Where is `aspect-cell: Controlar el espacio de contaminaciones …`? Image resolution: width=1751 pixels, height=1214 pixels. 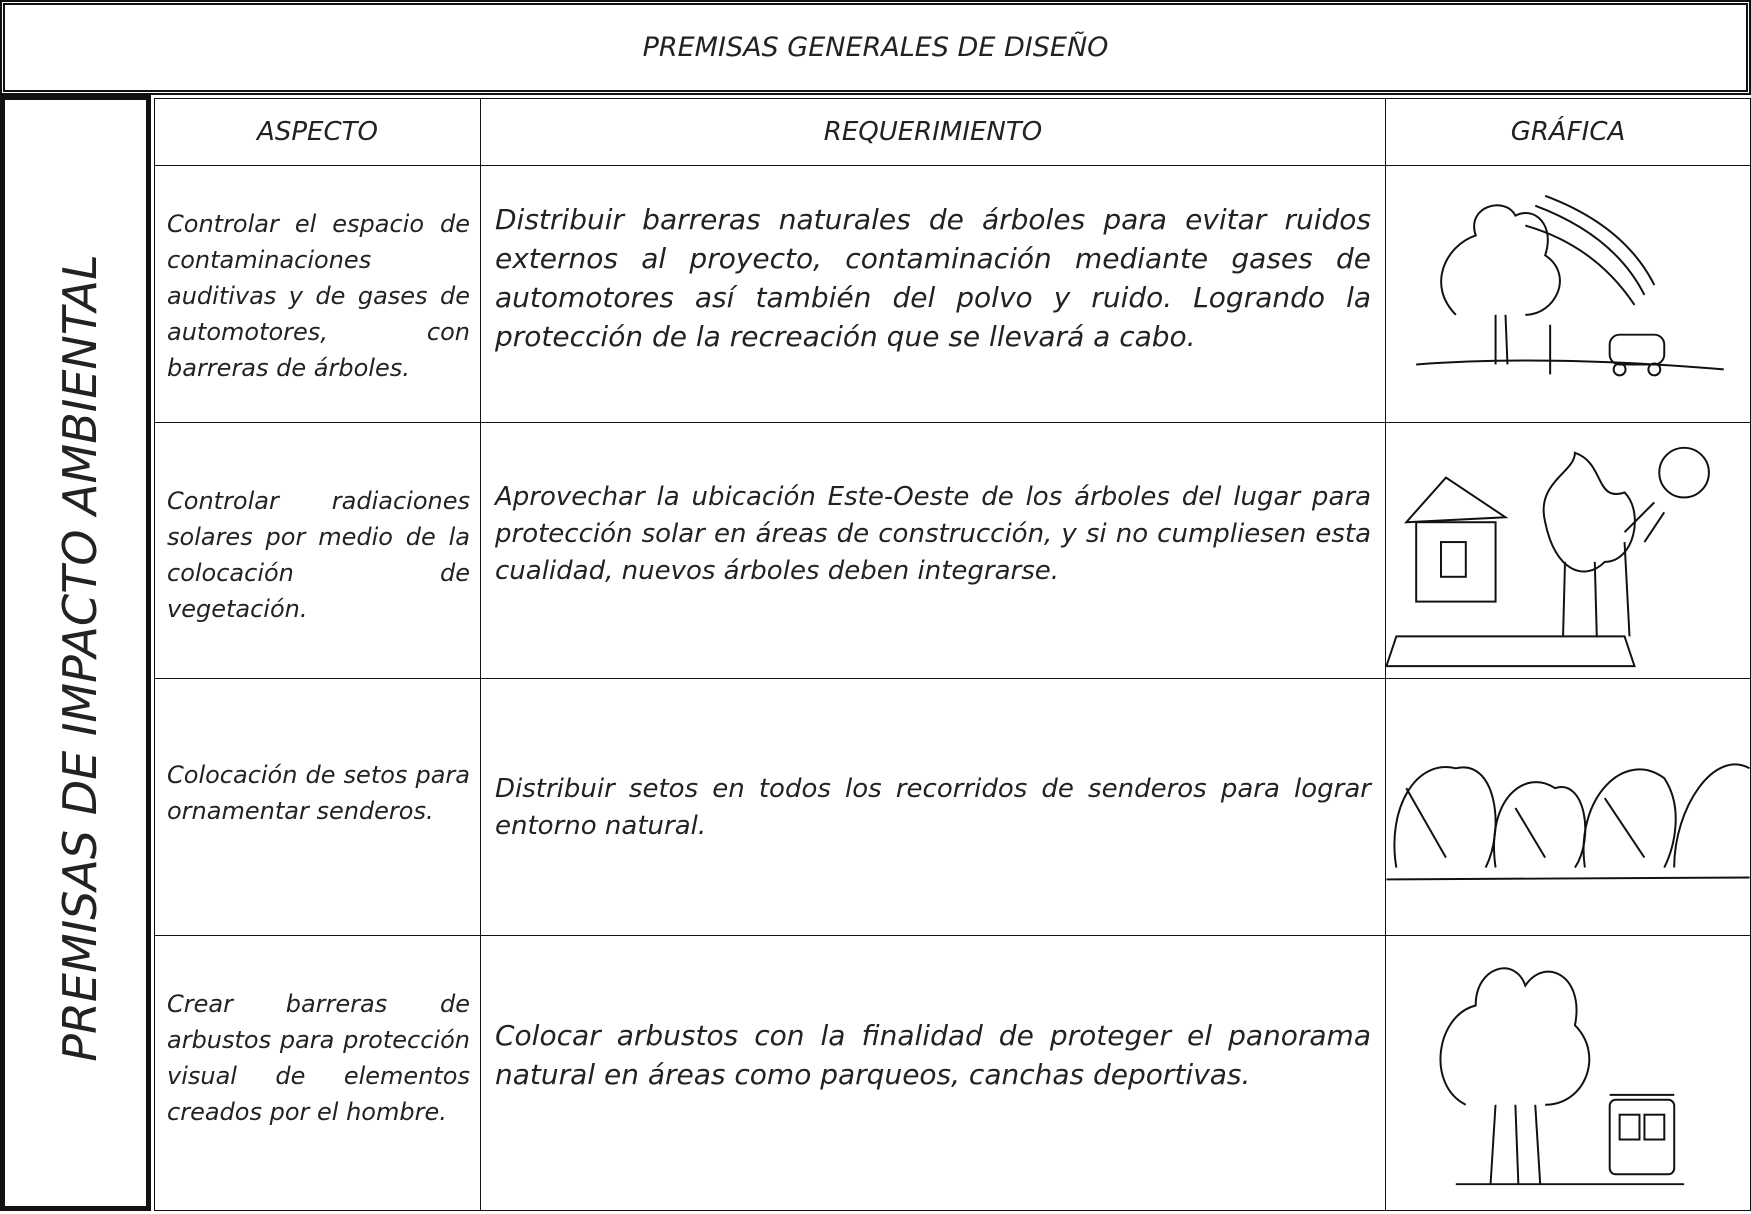 aspect-cell: Controlar el espacio de contaminaciones … is located at coordinates (317, 294).